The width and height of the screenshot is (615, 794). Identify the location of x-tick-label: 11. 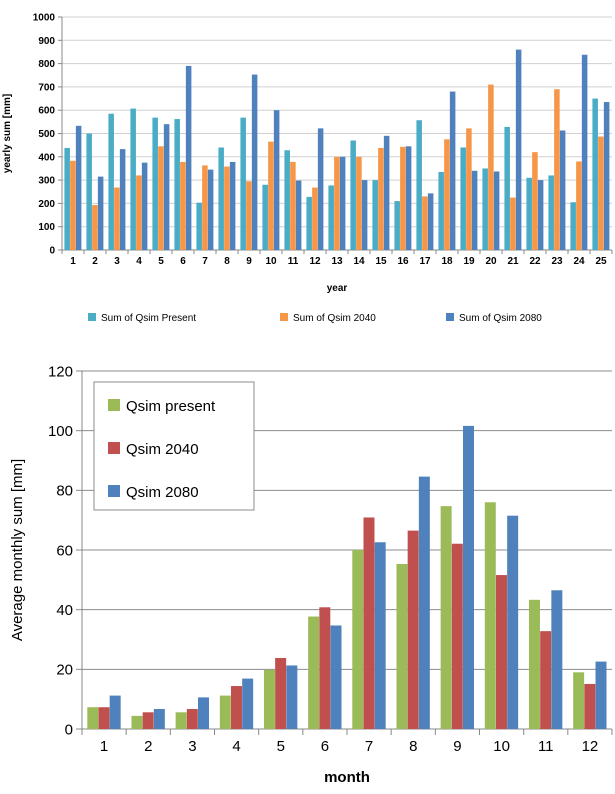
(546, 746).